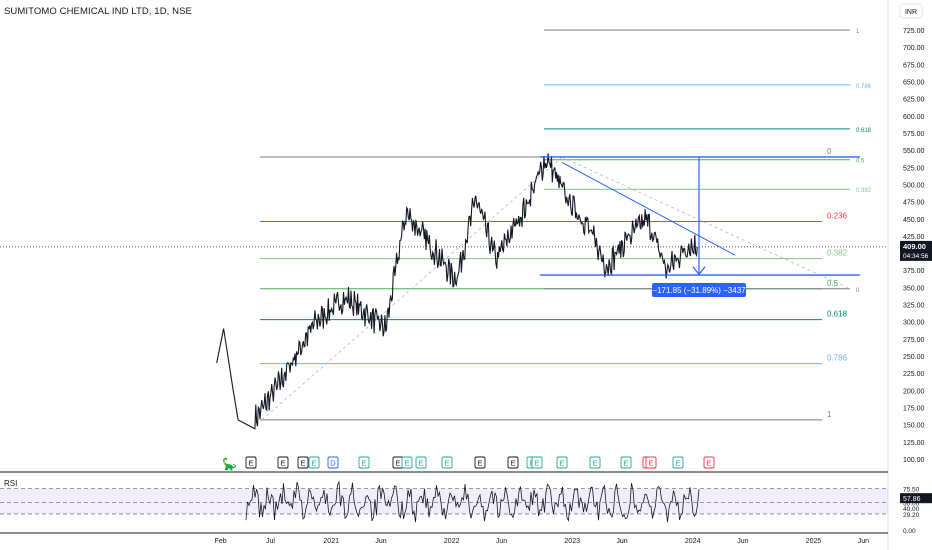  I want to click on x-tick-label: 2024, so click(693, 541).